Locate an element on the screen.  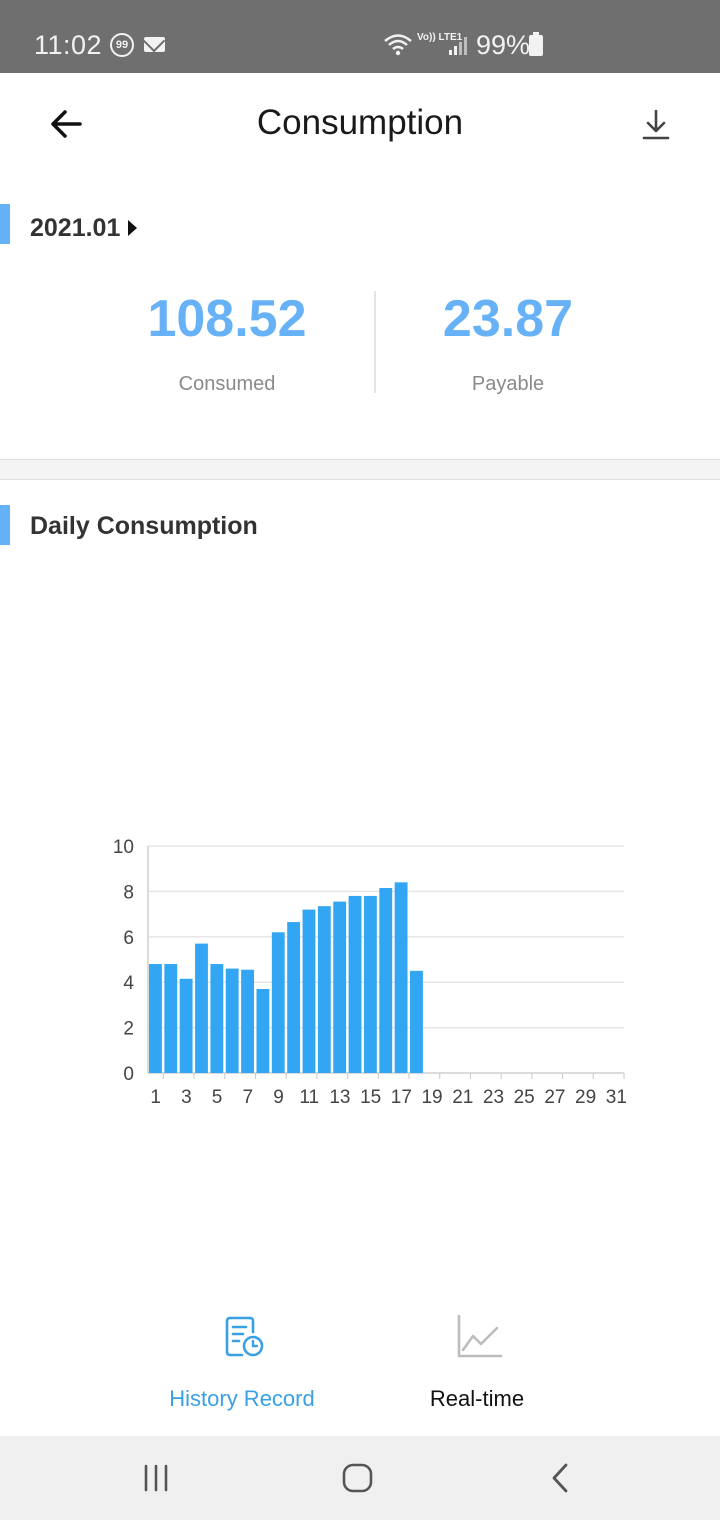
daily-consumption-title: Daily Consumption is located at coordinates (144, 526).